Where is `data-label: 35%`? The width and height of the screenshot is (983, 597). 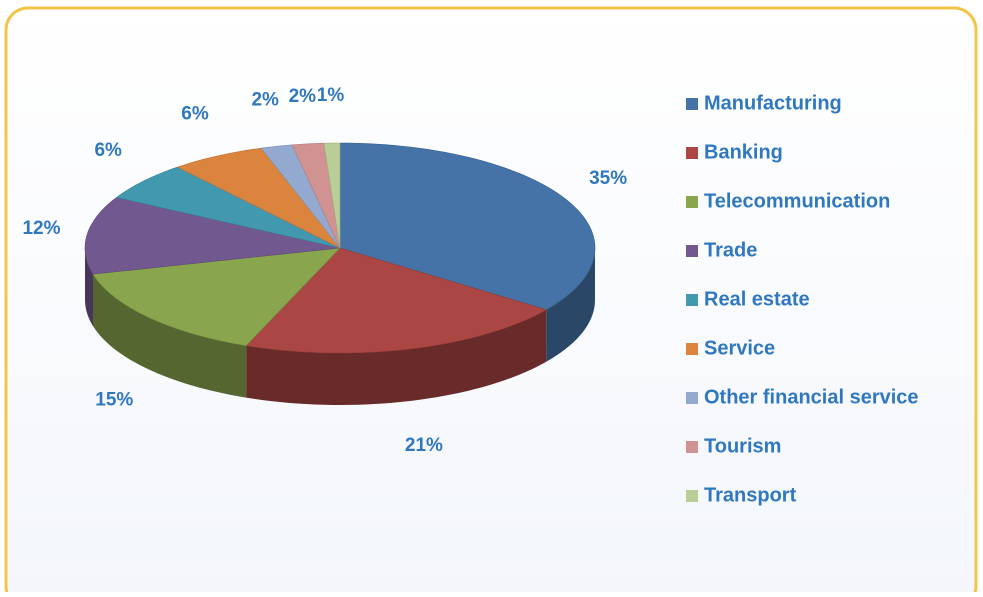
data-label: 35% is located at coordinates (608, 178).